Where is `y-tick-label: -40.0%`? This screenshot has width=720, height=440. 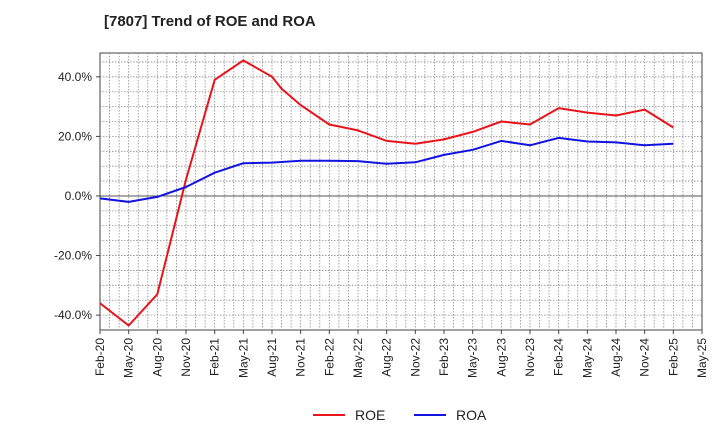
y-tick-label: -40.0% is located at coordinates (73, 315).